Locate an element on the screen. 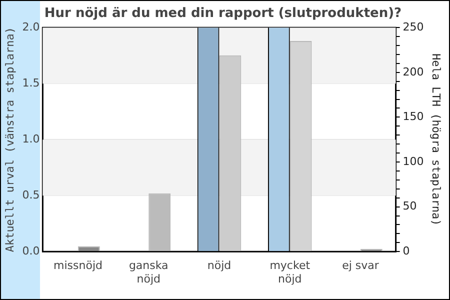  x-tick-label: ej svar is located at coordinates (361, 265).